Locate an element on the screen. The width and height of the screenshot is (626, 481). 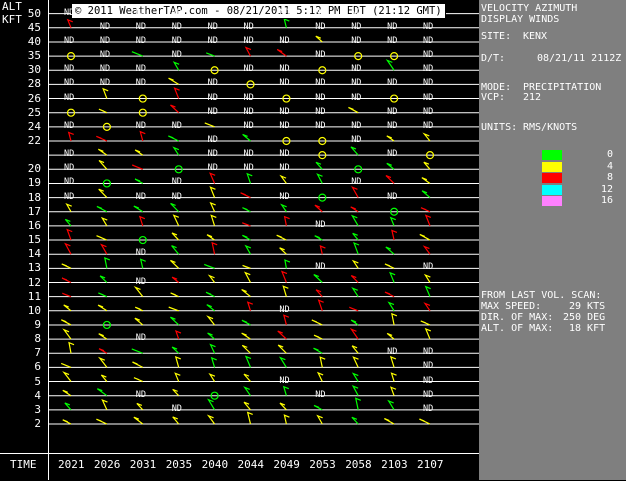
altitude-tick-label: 2 is located at coordinates (37, 423).